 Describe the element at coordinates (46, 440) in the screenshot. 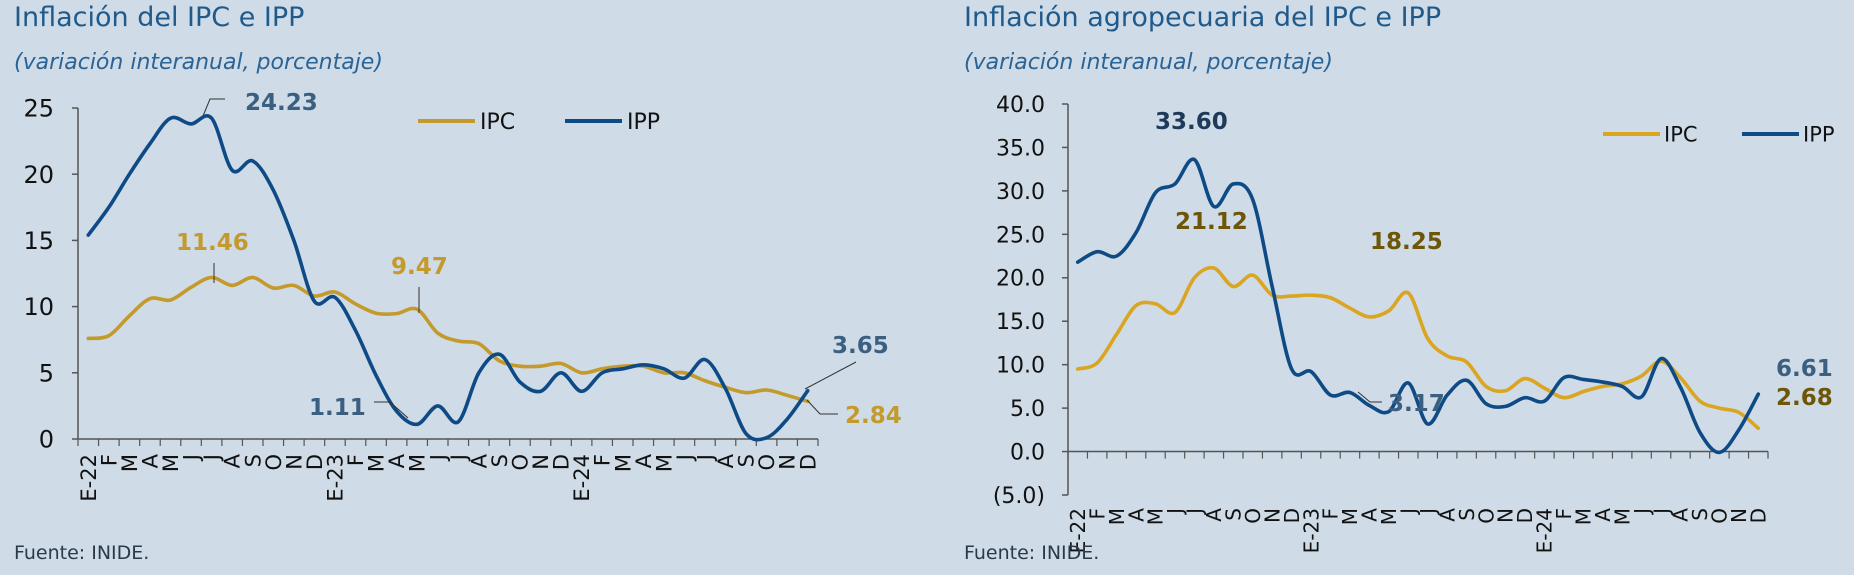

I see `y-tick-label: 0` at that location.